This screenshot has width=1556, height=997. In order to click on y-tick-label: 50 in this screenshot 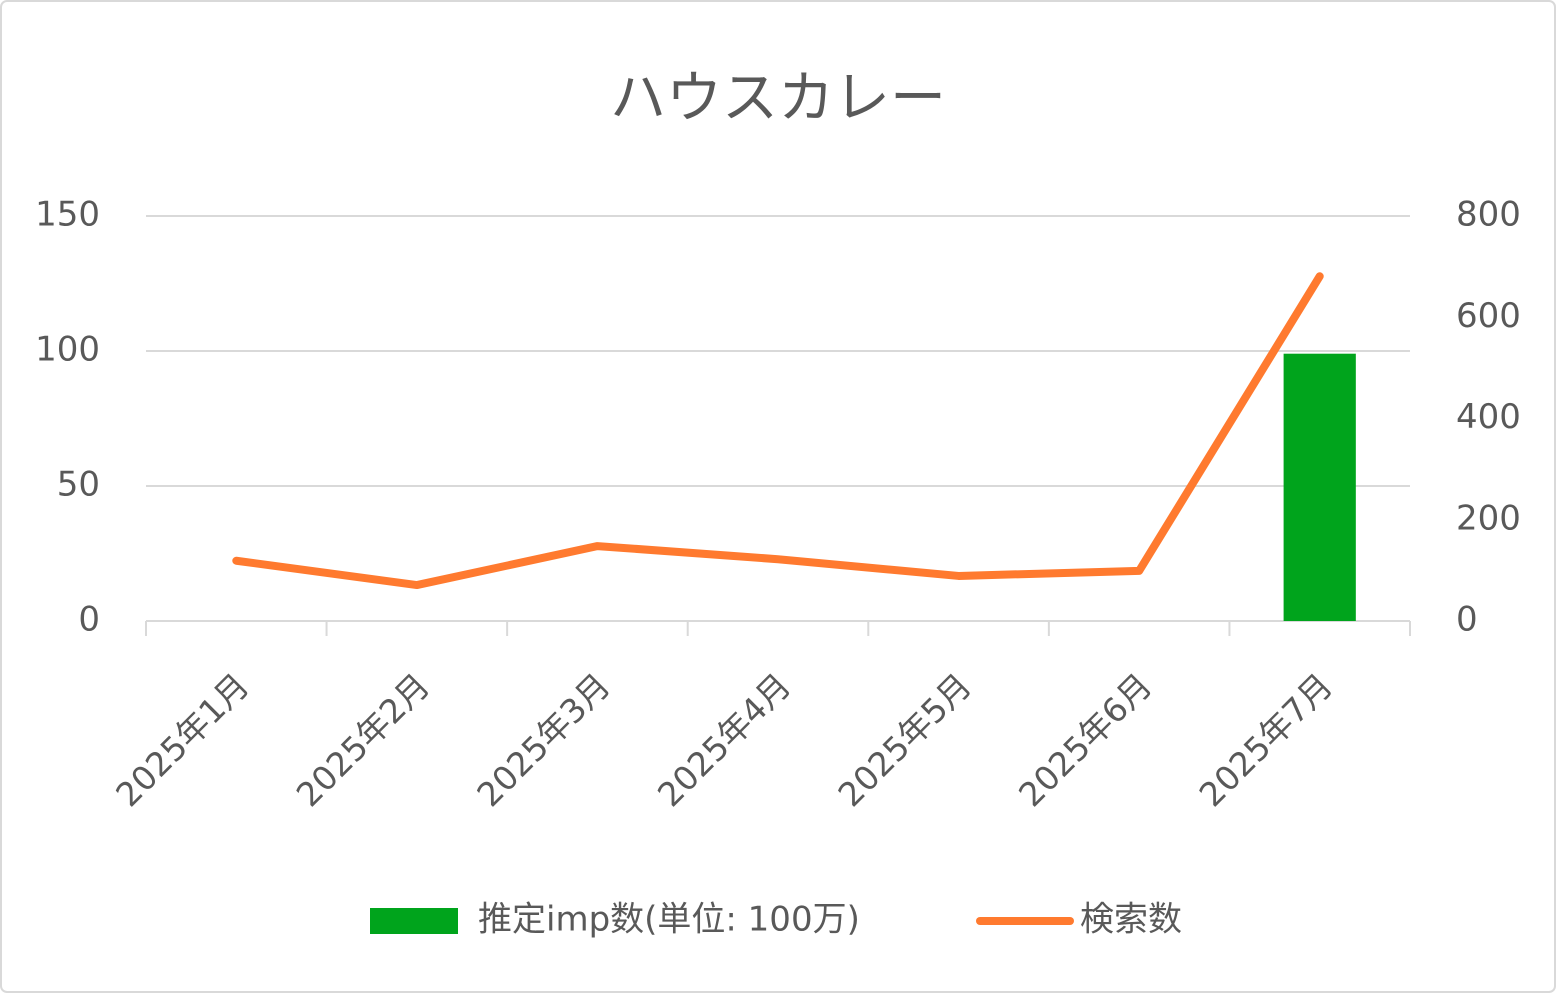, I will do `click(78, 485)`.